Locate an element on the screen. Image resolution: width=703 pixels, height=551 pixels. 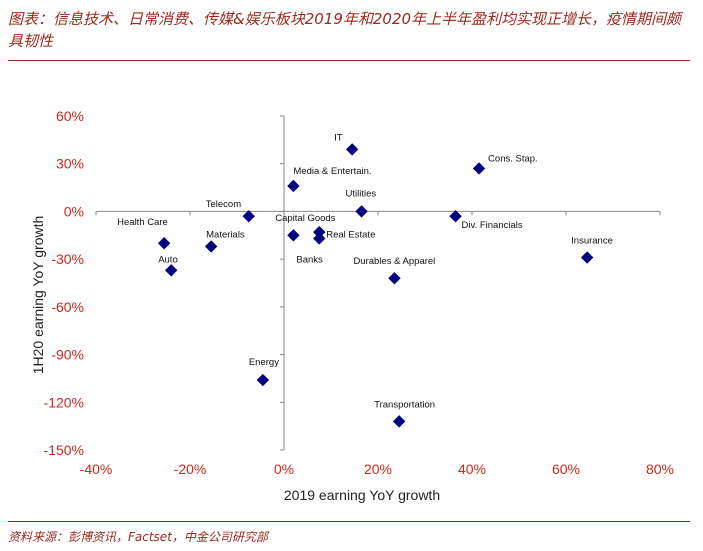
point-label: Energy is located at coordinates (264, 362).